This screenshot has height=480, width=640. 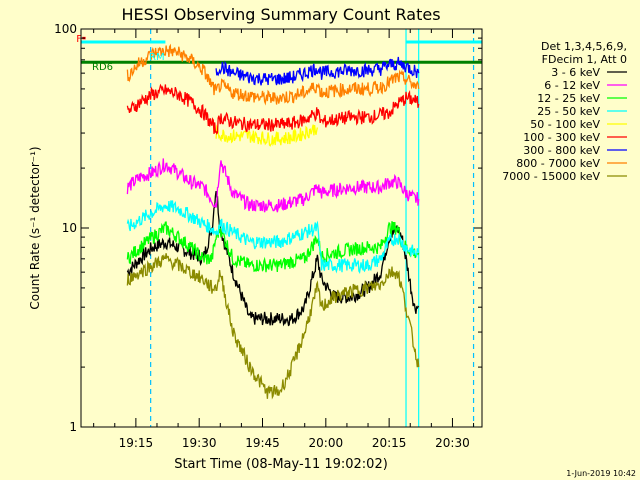 What do you see at coordinates (273, 109) in the screenshot?
I see `series-line-100-300-kev` at bounding box center [273, 109].